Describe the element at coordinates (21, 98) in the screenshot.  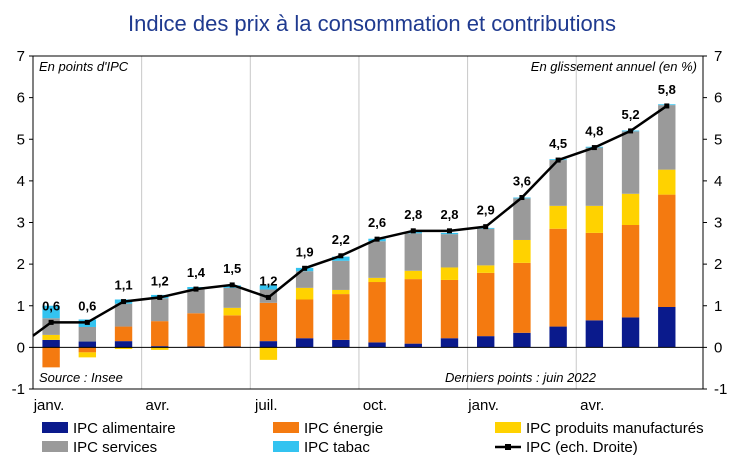
I see `left-tick-label: 6` at that location.